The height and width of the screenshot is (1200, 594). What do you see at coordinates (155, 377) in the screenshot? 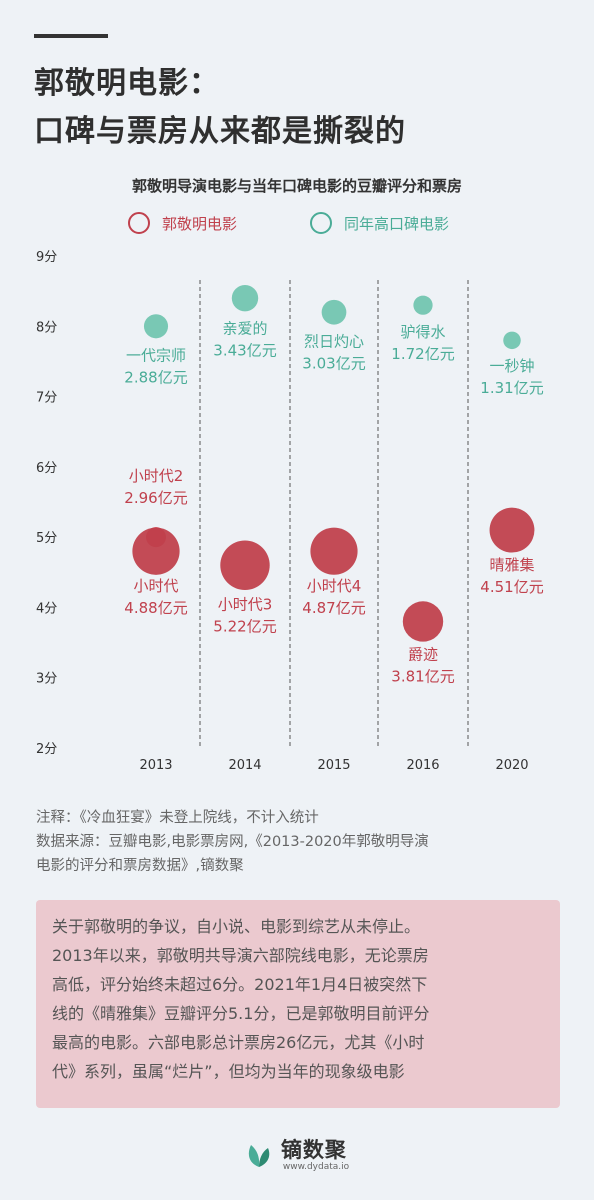
I see `point-label-boxoffice: 2.88亿元` at bounding box center [155, 377].